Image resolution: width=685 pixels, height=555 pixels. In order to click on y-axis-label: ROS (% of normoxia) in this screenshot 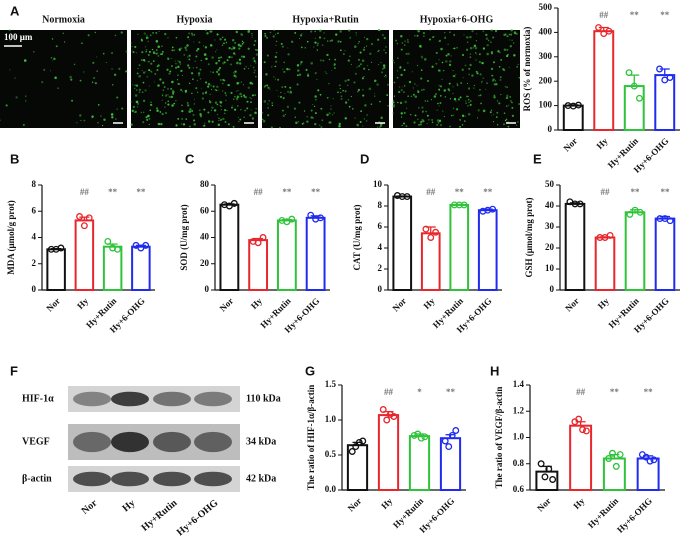, I will do `click(527, 69)`.